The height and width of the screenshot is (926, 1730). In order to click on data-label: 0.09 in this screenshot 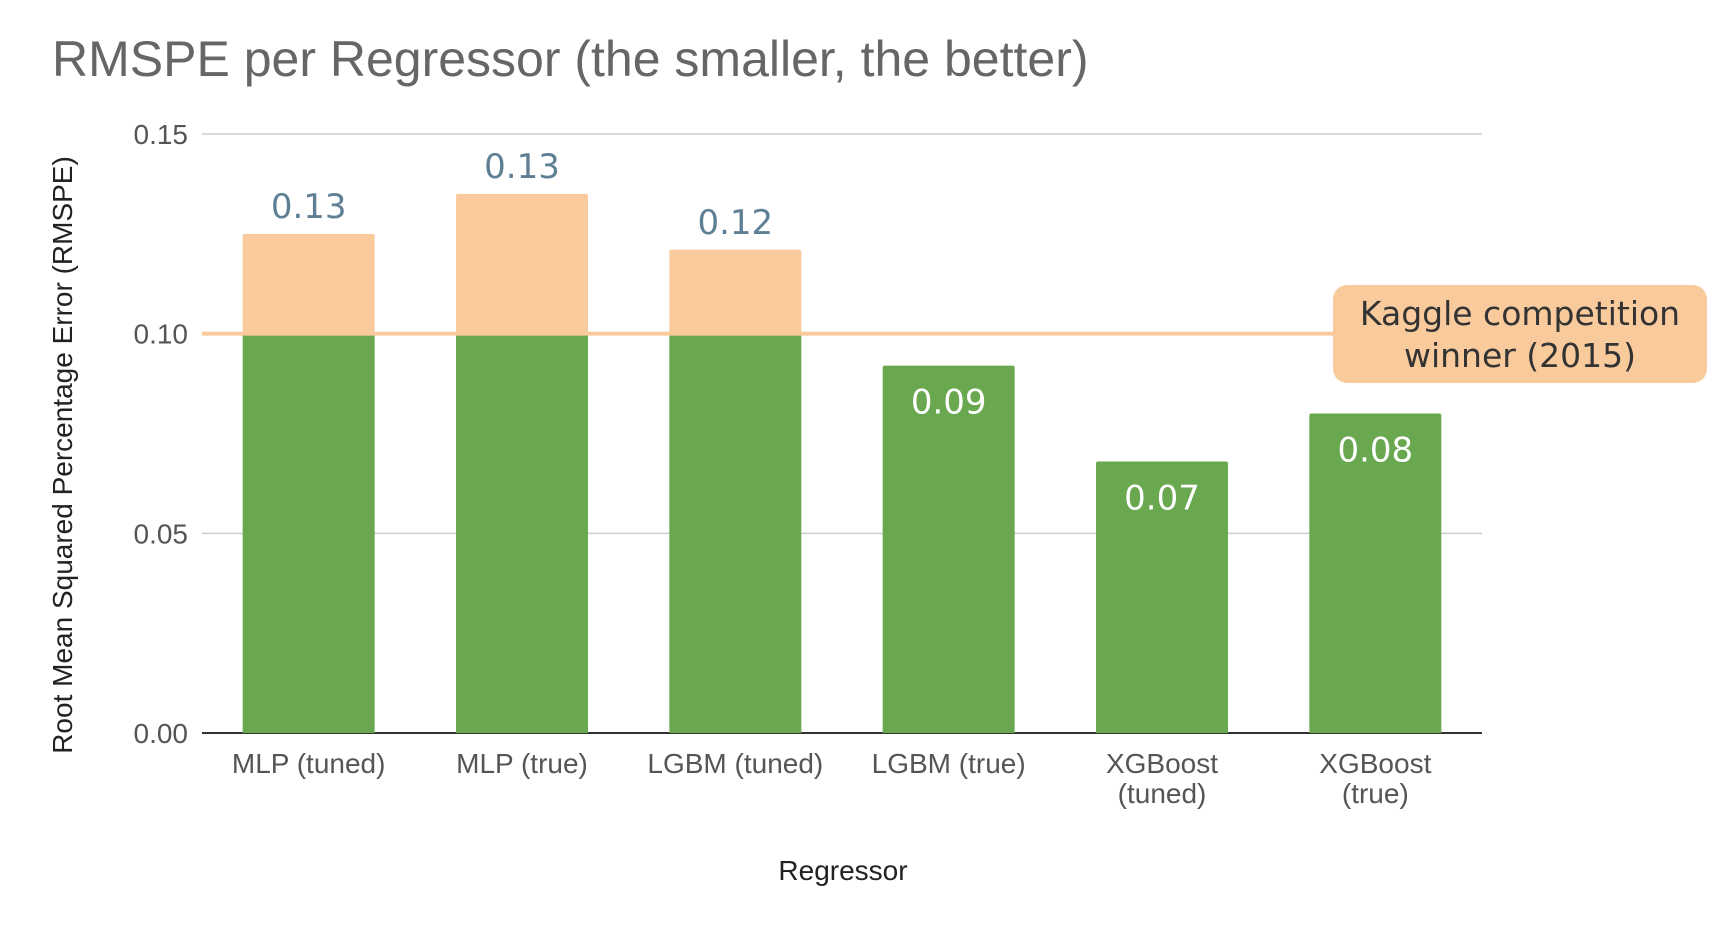, I will do `click(949, 403)`.